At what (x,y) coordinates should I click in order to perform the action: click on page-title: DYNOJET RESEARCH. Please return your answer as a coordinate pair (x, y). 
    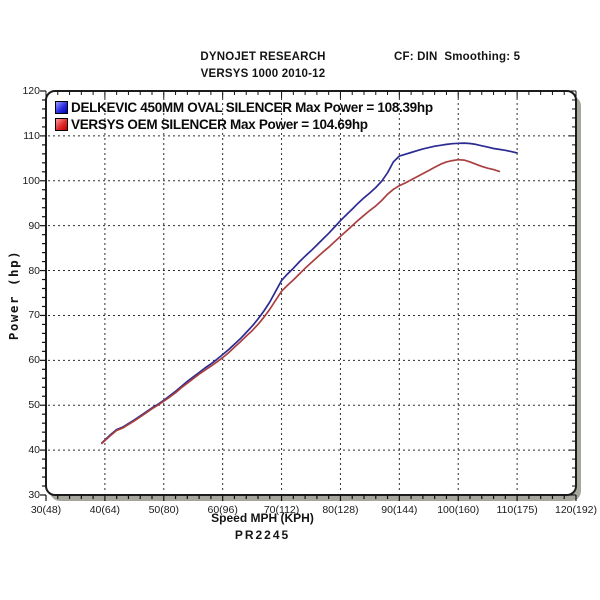
    Looking at the image, I should click on (263, 57).